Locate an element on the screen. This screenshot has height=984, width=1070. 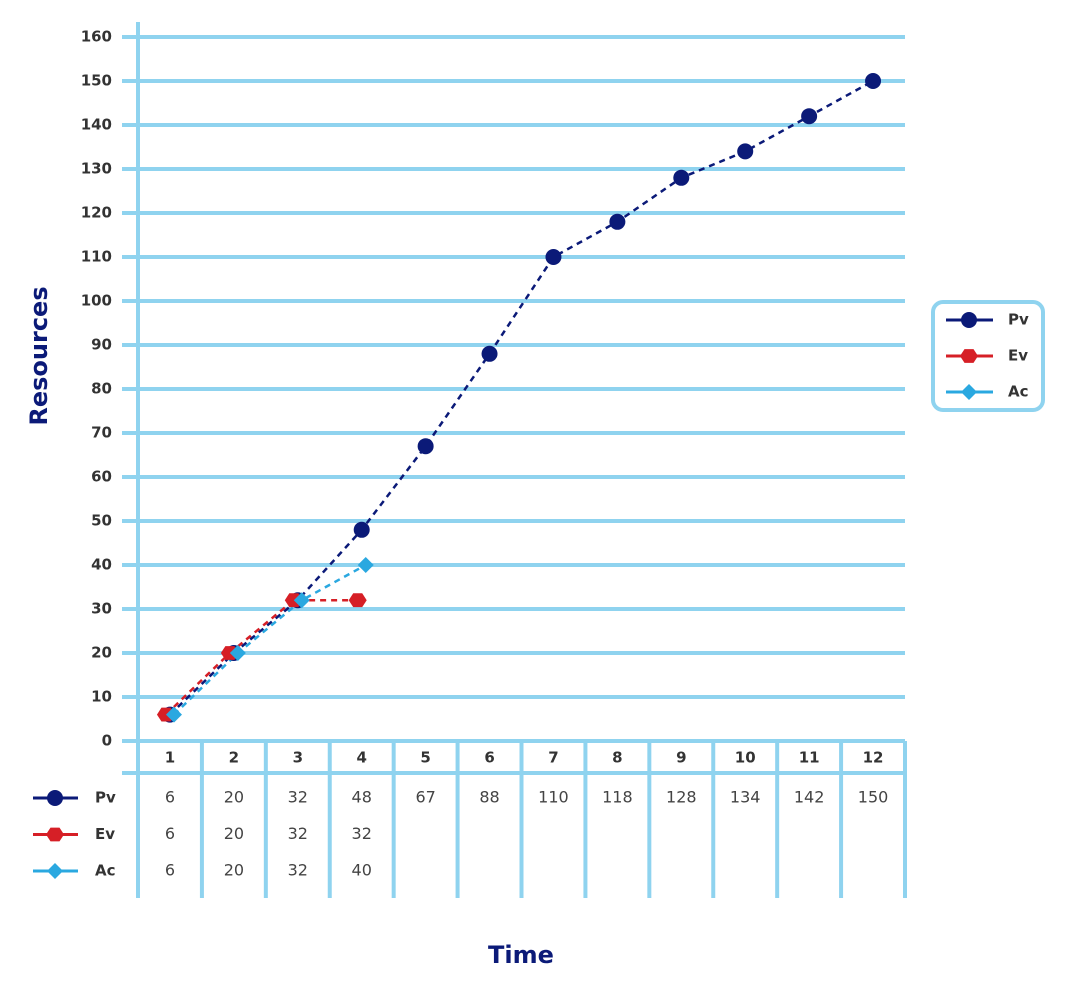
x-tick-label: 12 is located at coordinates (873, 758).